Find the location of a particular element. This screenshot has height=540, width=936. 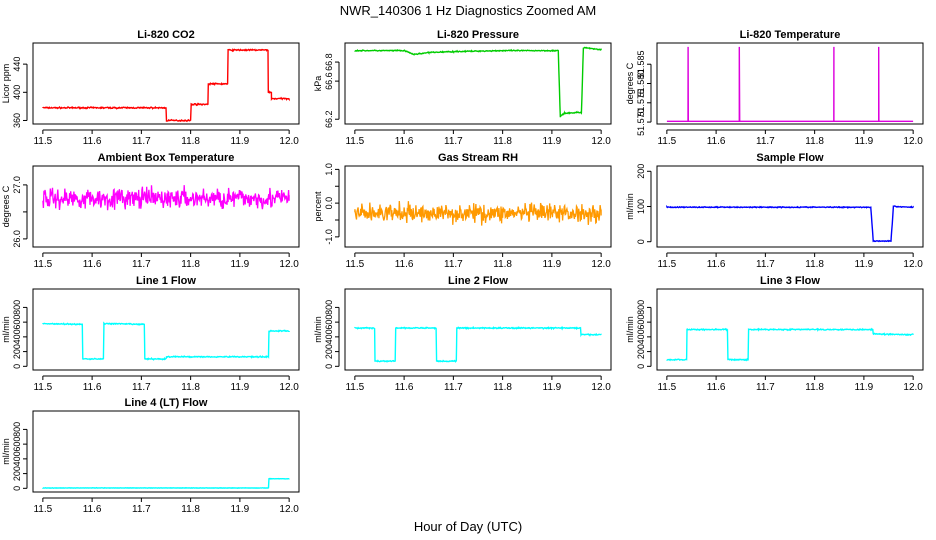

panel-title: Li-820 CO2 is located at coordinates (165, 35).